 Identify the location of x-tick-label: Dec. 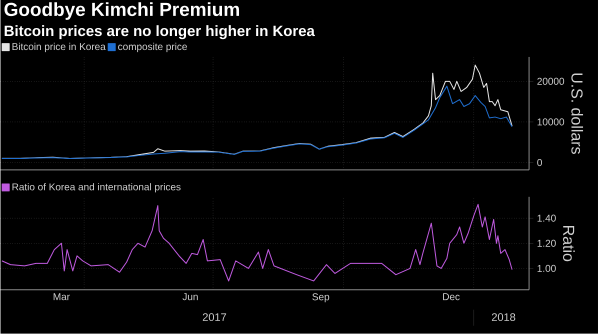
(451, 296).